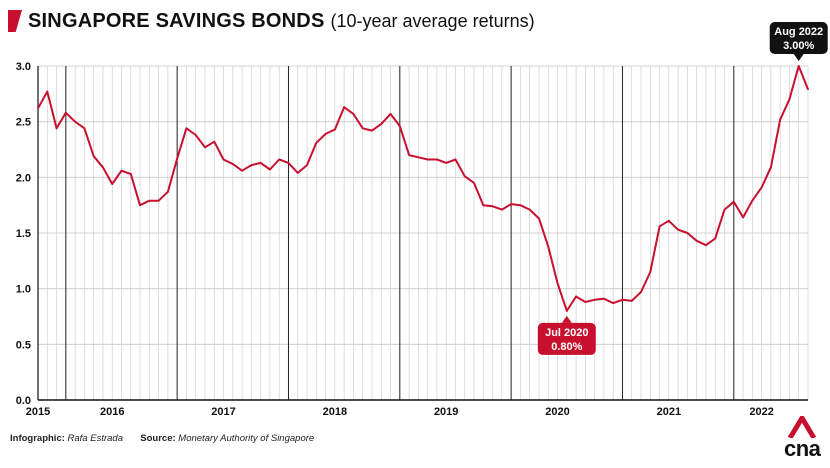  I want to click on source-credit: Monetary Authority of Singapore, so click(246, 438).